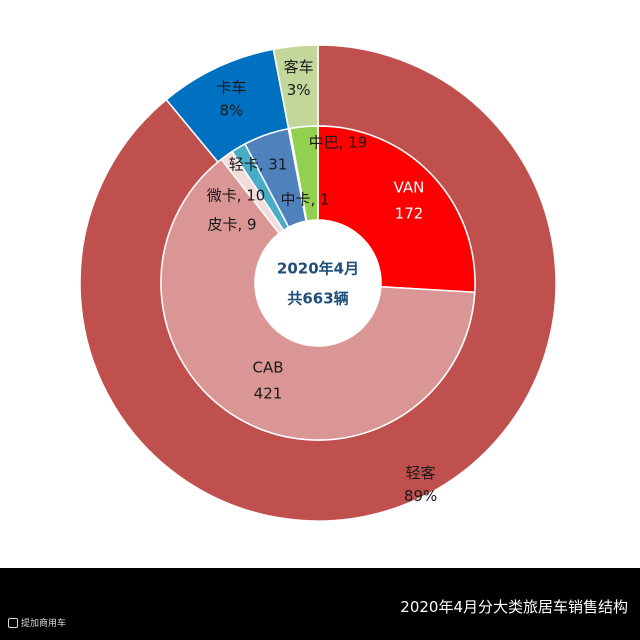  What do you see at coordinates (44, 624) in the screenshot?
I see `watermark-text: 提加商用车` at bounding box center [44, 624].